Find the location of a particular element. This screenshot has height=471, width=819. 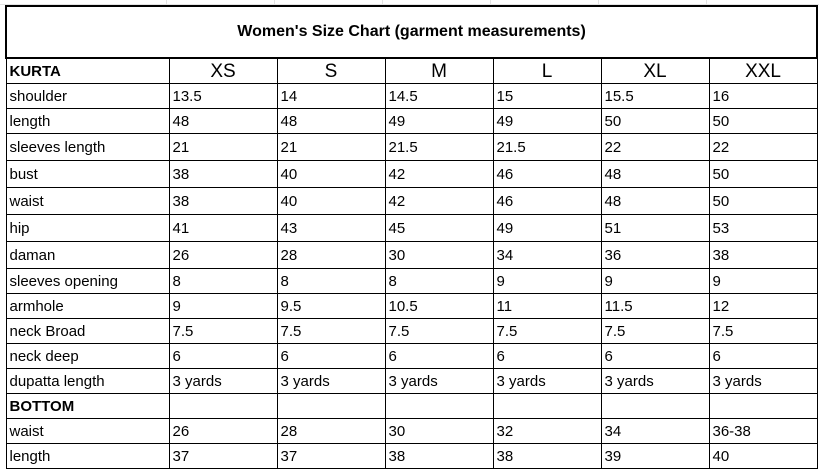

row-label-cell: hip is located at coordinates (87, 228).